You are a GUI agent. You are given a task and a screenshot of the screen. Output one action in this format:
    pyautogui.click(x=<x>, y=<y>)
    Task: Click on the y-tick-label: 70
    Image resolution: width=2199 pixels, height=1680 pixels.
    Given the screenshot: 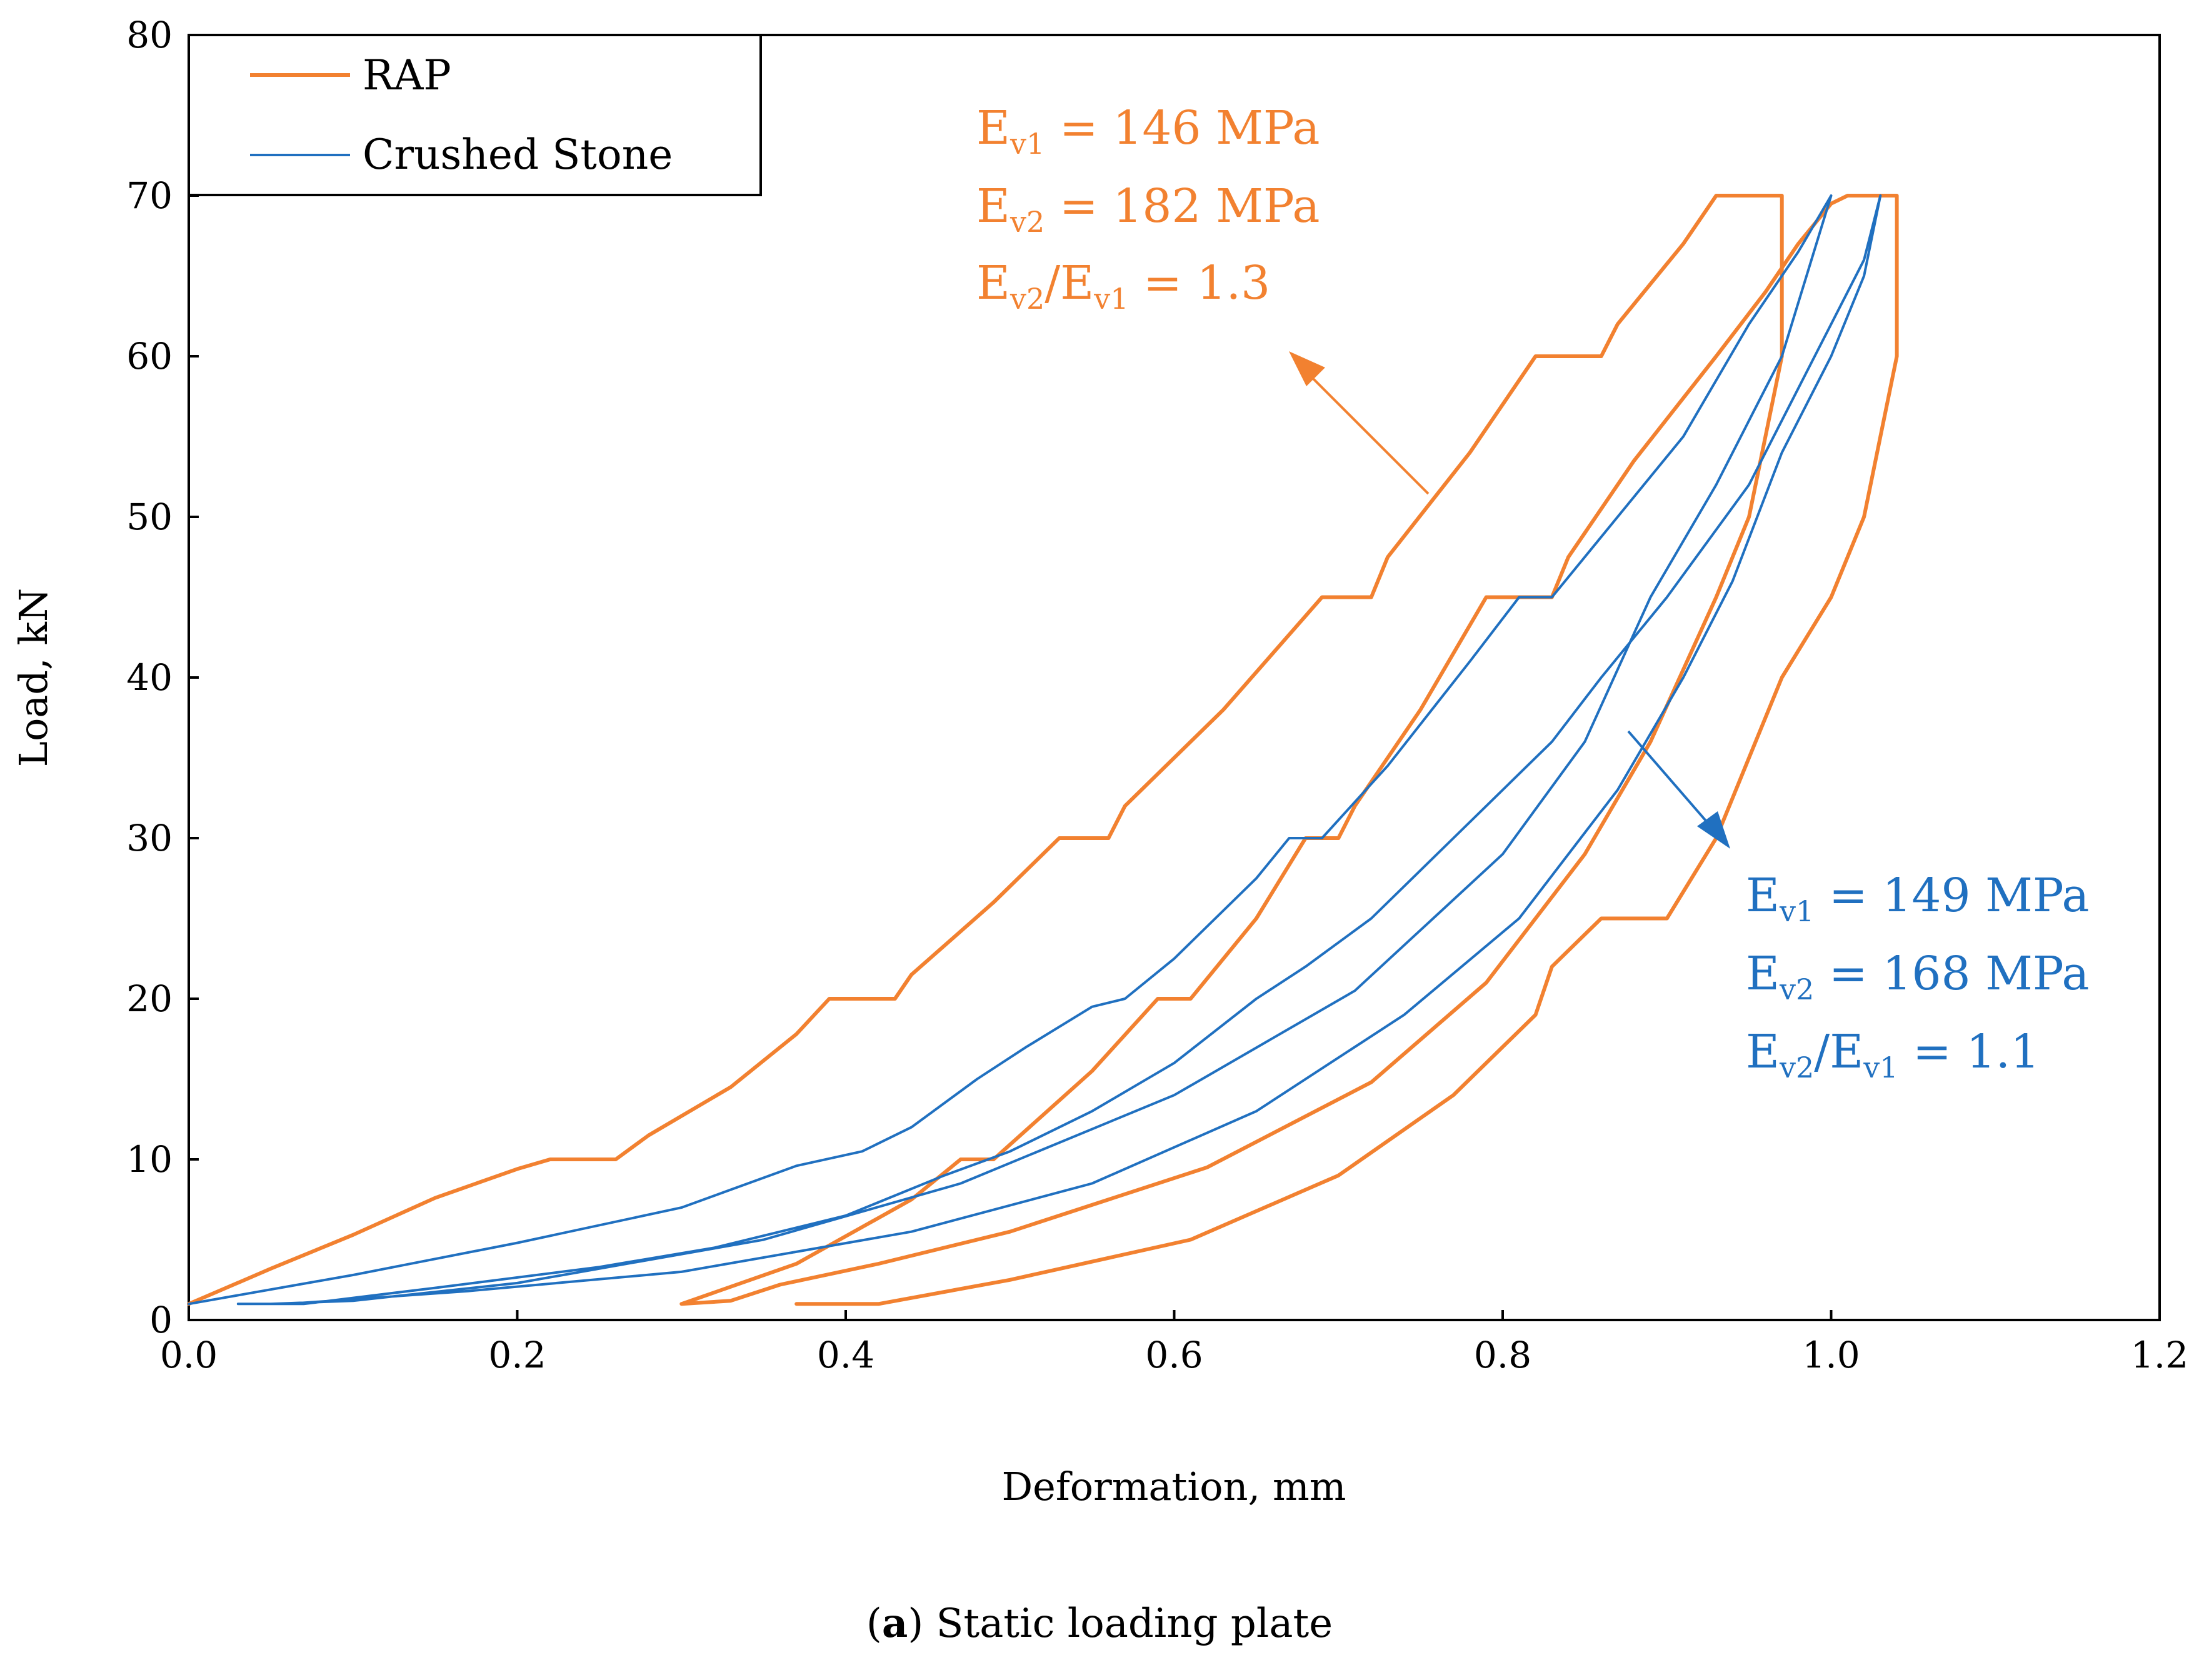 What is the action you would take?
    pyautogui.click(x=149, y=195)
    